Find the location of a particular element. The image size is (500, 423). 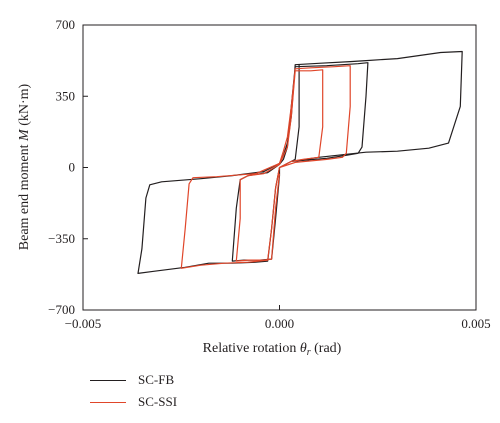

y-axis-label: Beam end moment M (kN·m) is located at coordinates (24, 166).